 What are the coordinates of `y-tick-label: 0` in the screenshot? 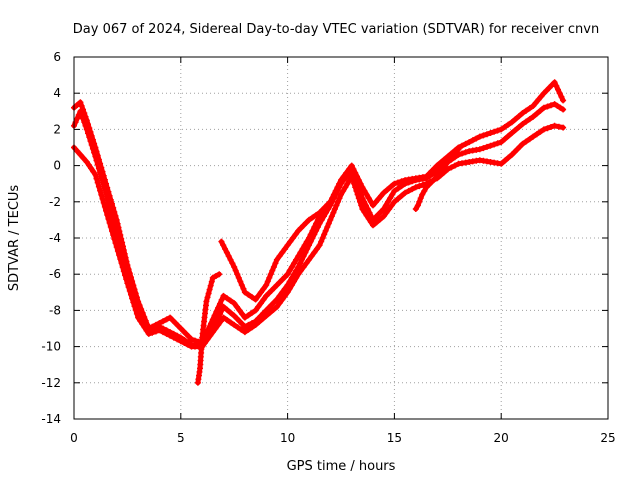 It's located at (57, 166).